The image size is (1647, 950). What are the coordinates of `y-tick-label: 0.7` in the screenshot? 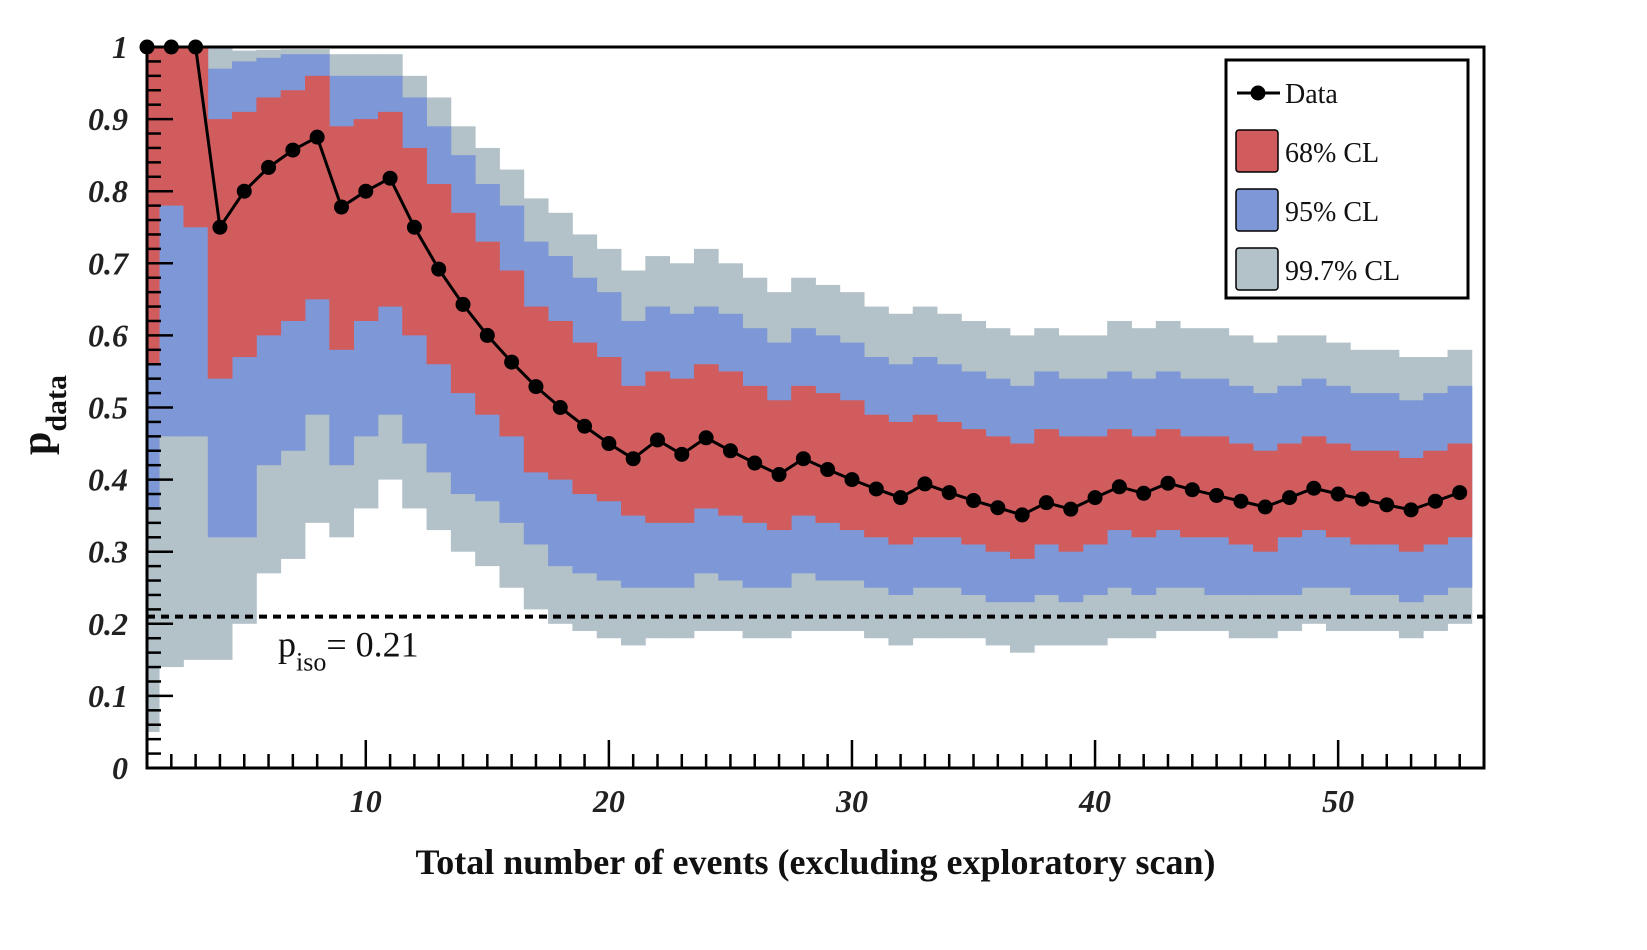 It's located at (109, 263).